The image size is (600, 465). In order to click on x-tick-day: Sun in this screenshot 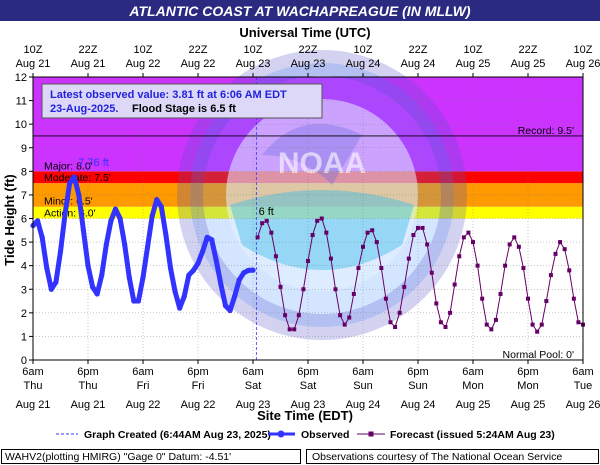, I will do `click(363, 386)`.